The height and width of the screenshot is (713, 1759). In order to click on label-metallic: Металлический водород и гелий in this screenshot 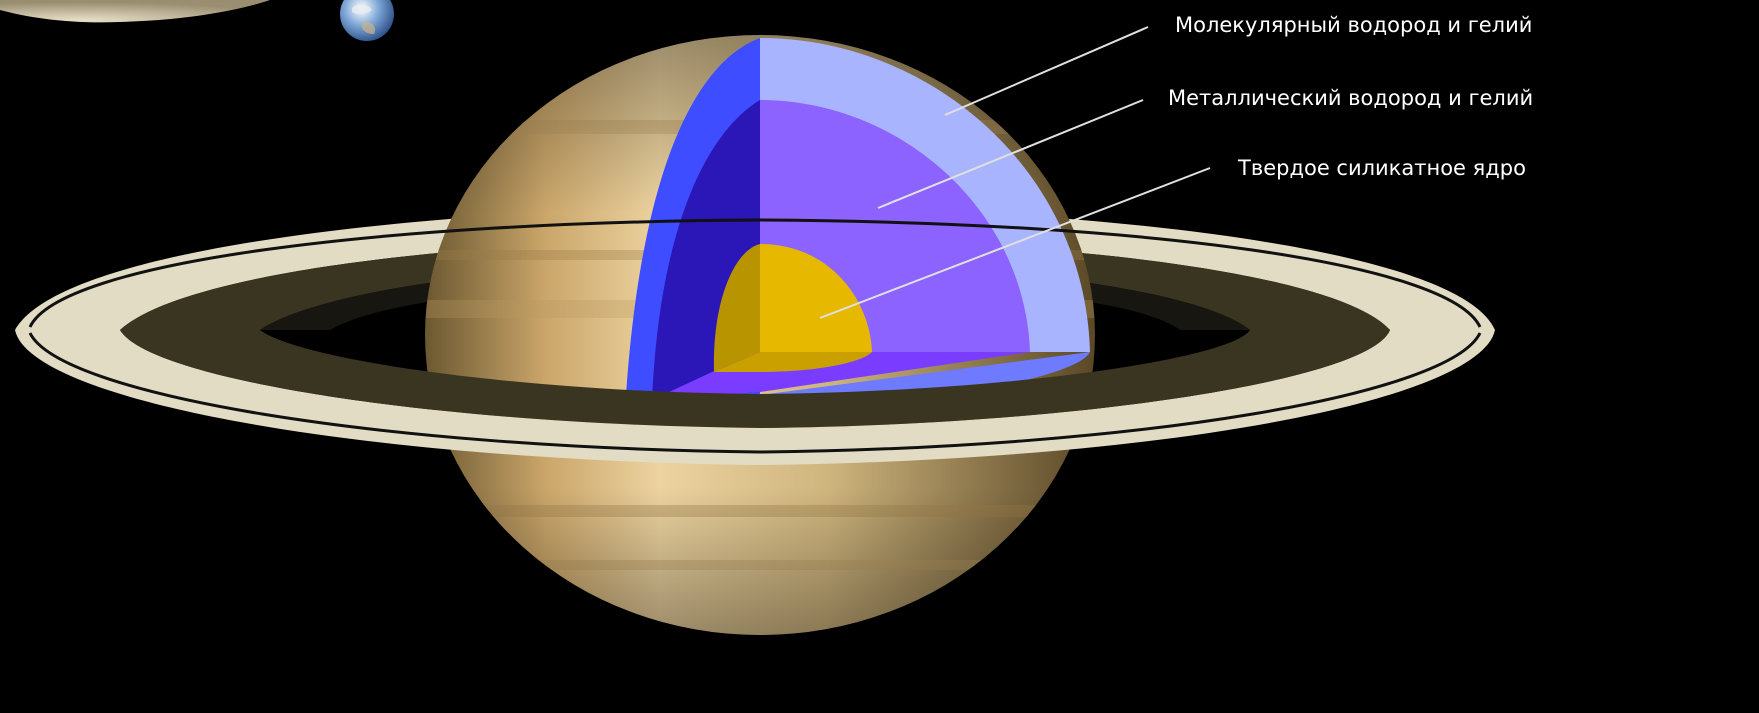, I will do `click(1350, 98)`.